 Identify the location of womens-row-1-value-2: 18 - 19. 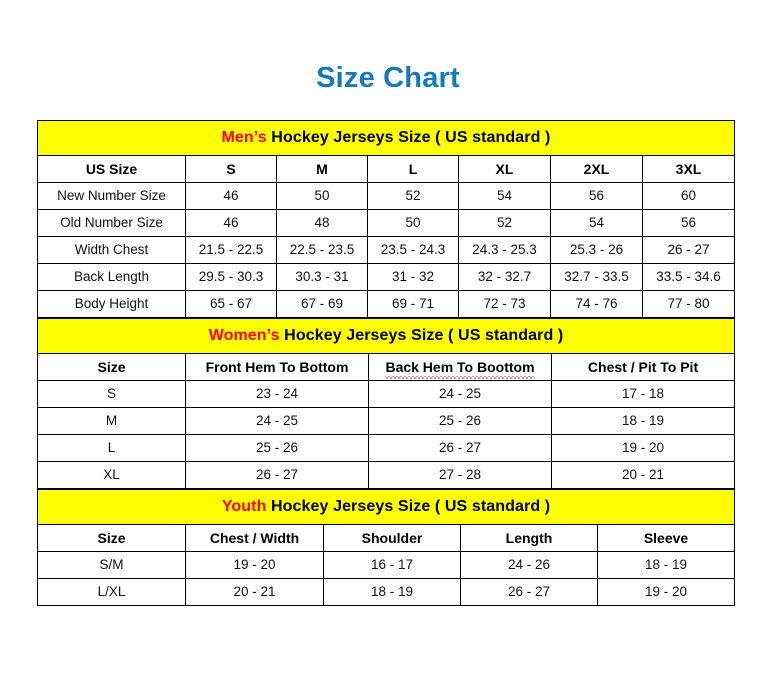
(643, 421).